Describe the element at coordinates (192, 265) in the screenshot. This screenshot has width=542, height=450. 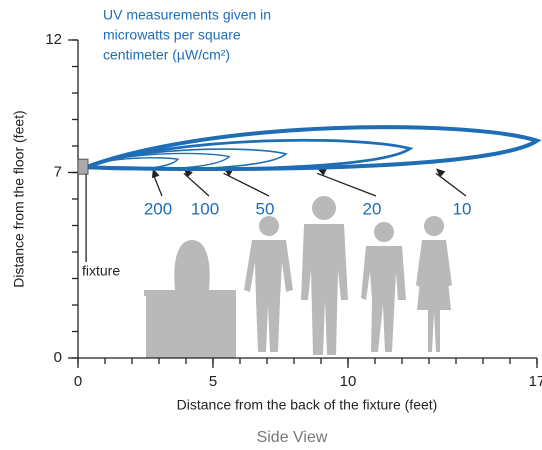
I see `seated-person` at that location.